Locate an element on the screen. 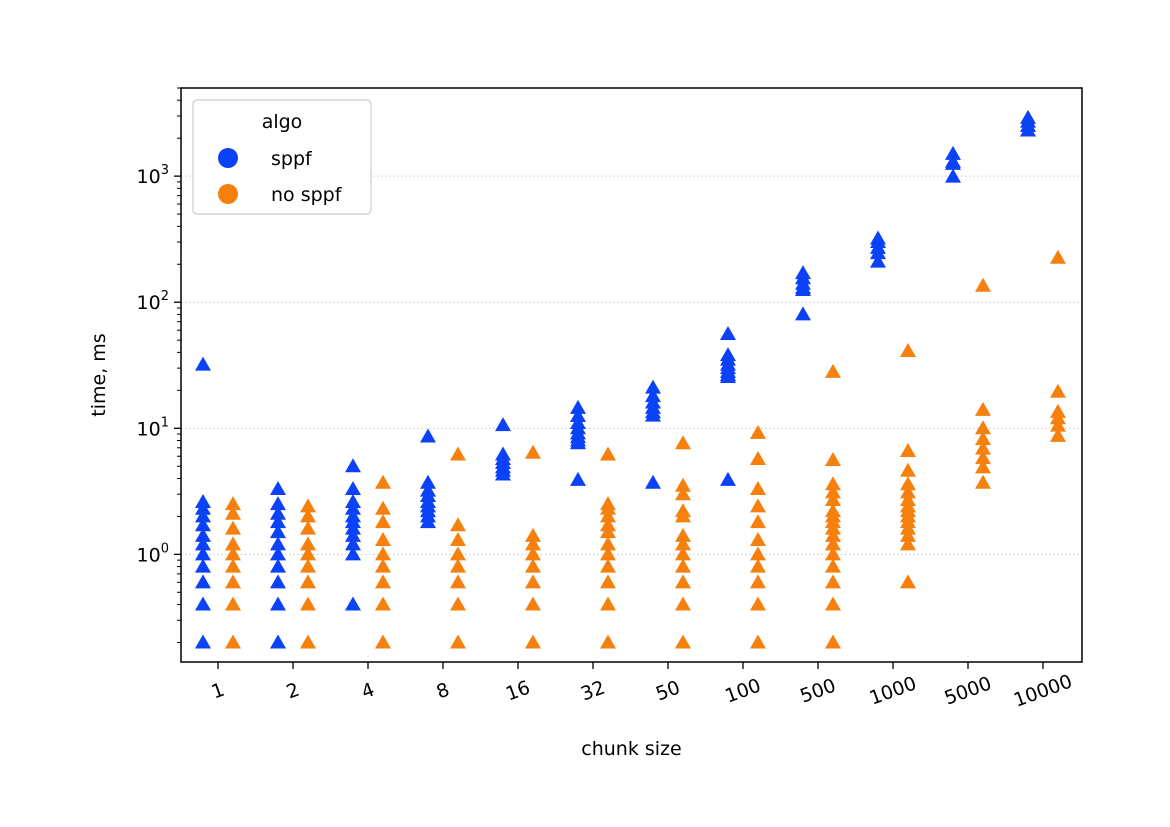  y-tick-label: 10³ is located at coordinates (153, 175).